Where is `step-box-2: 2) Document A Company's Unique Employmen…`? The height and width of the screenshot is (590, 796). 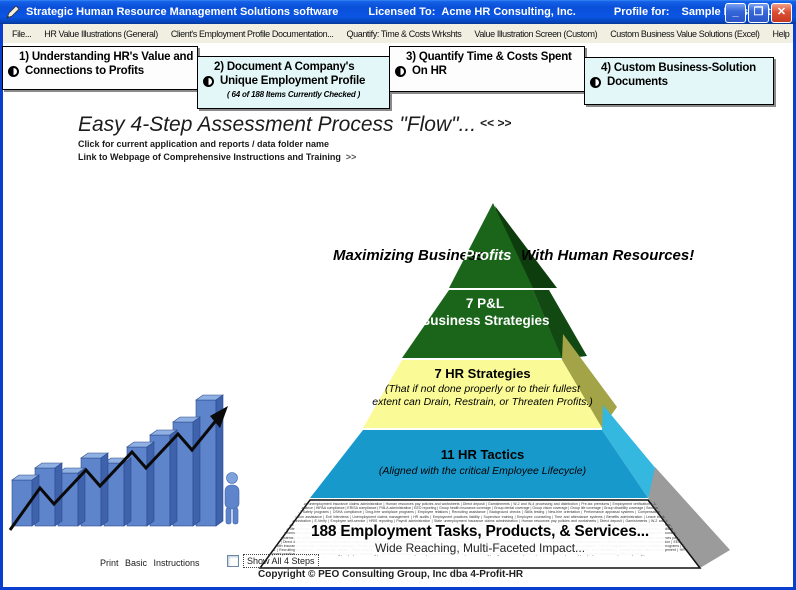
step-box-2: 2) Document A Company's Unique Employmen… is located at coordinates (293, 82).